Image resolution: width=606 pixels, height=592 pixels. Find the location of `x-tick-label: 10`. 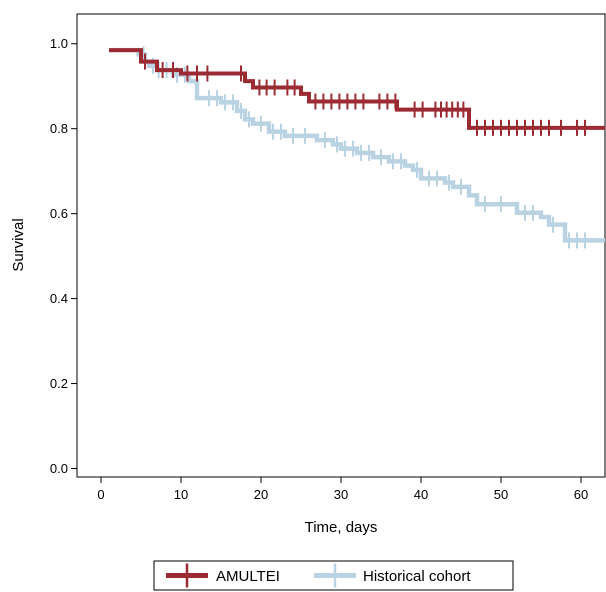

x-tick-label: 10 is located at coordinates (181, 494).